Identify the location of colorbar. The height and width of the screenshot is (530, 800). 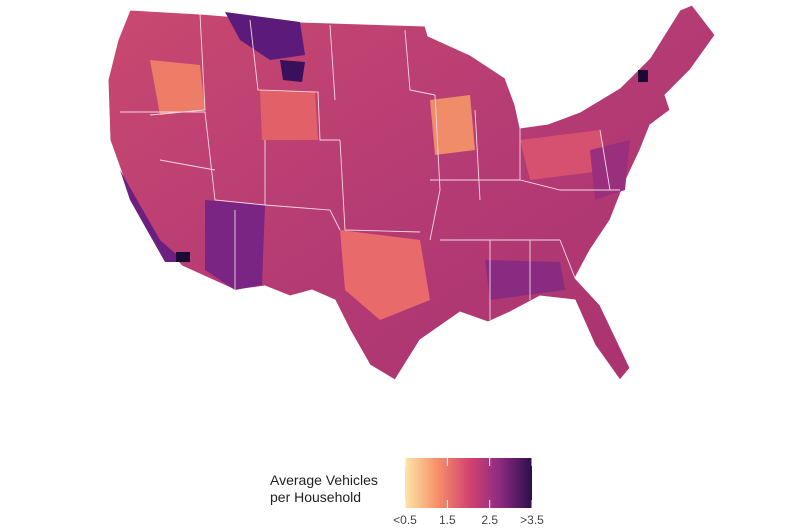
(468, 483).